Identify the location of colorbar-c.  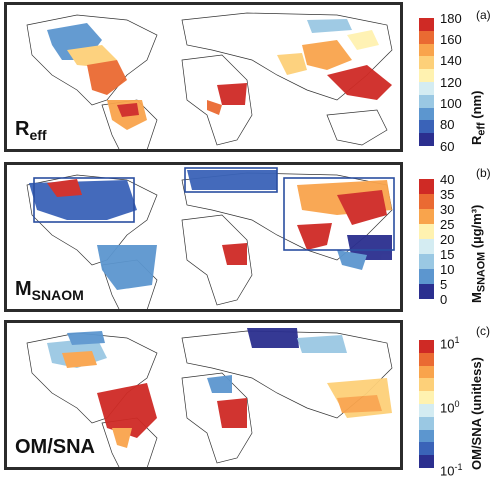
(426, 404).